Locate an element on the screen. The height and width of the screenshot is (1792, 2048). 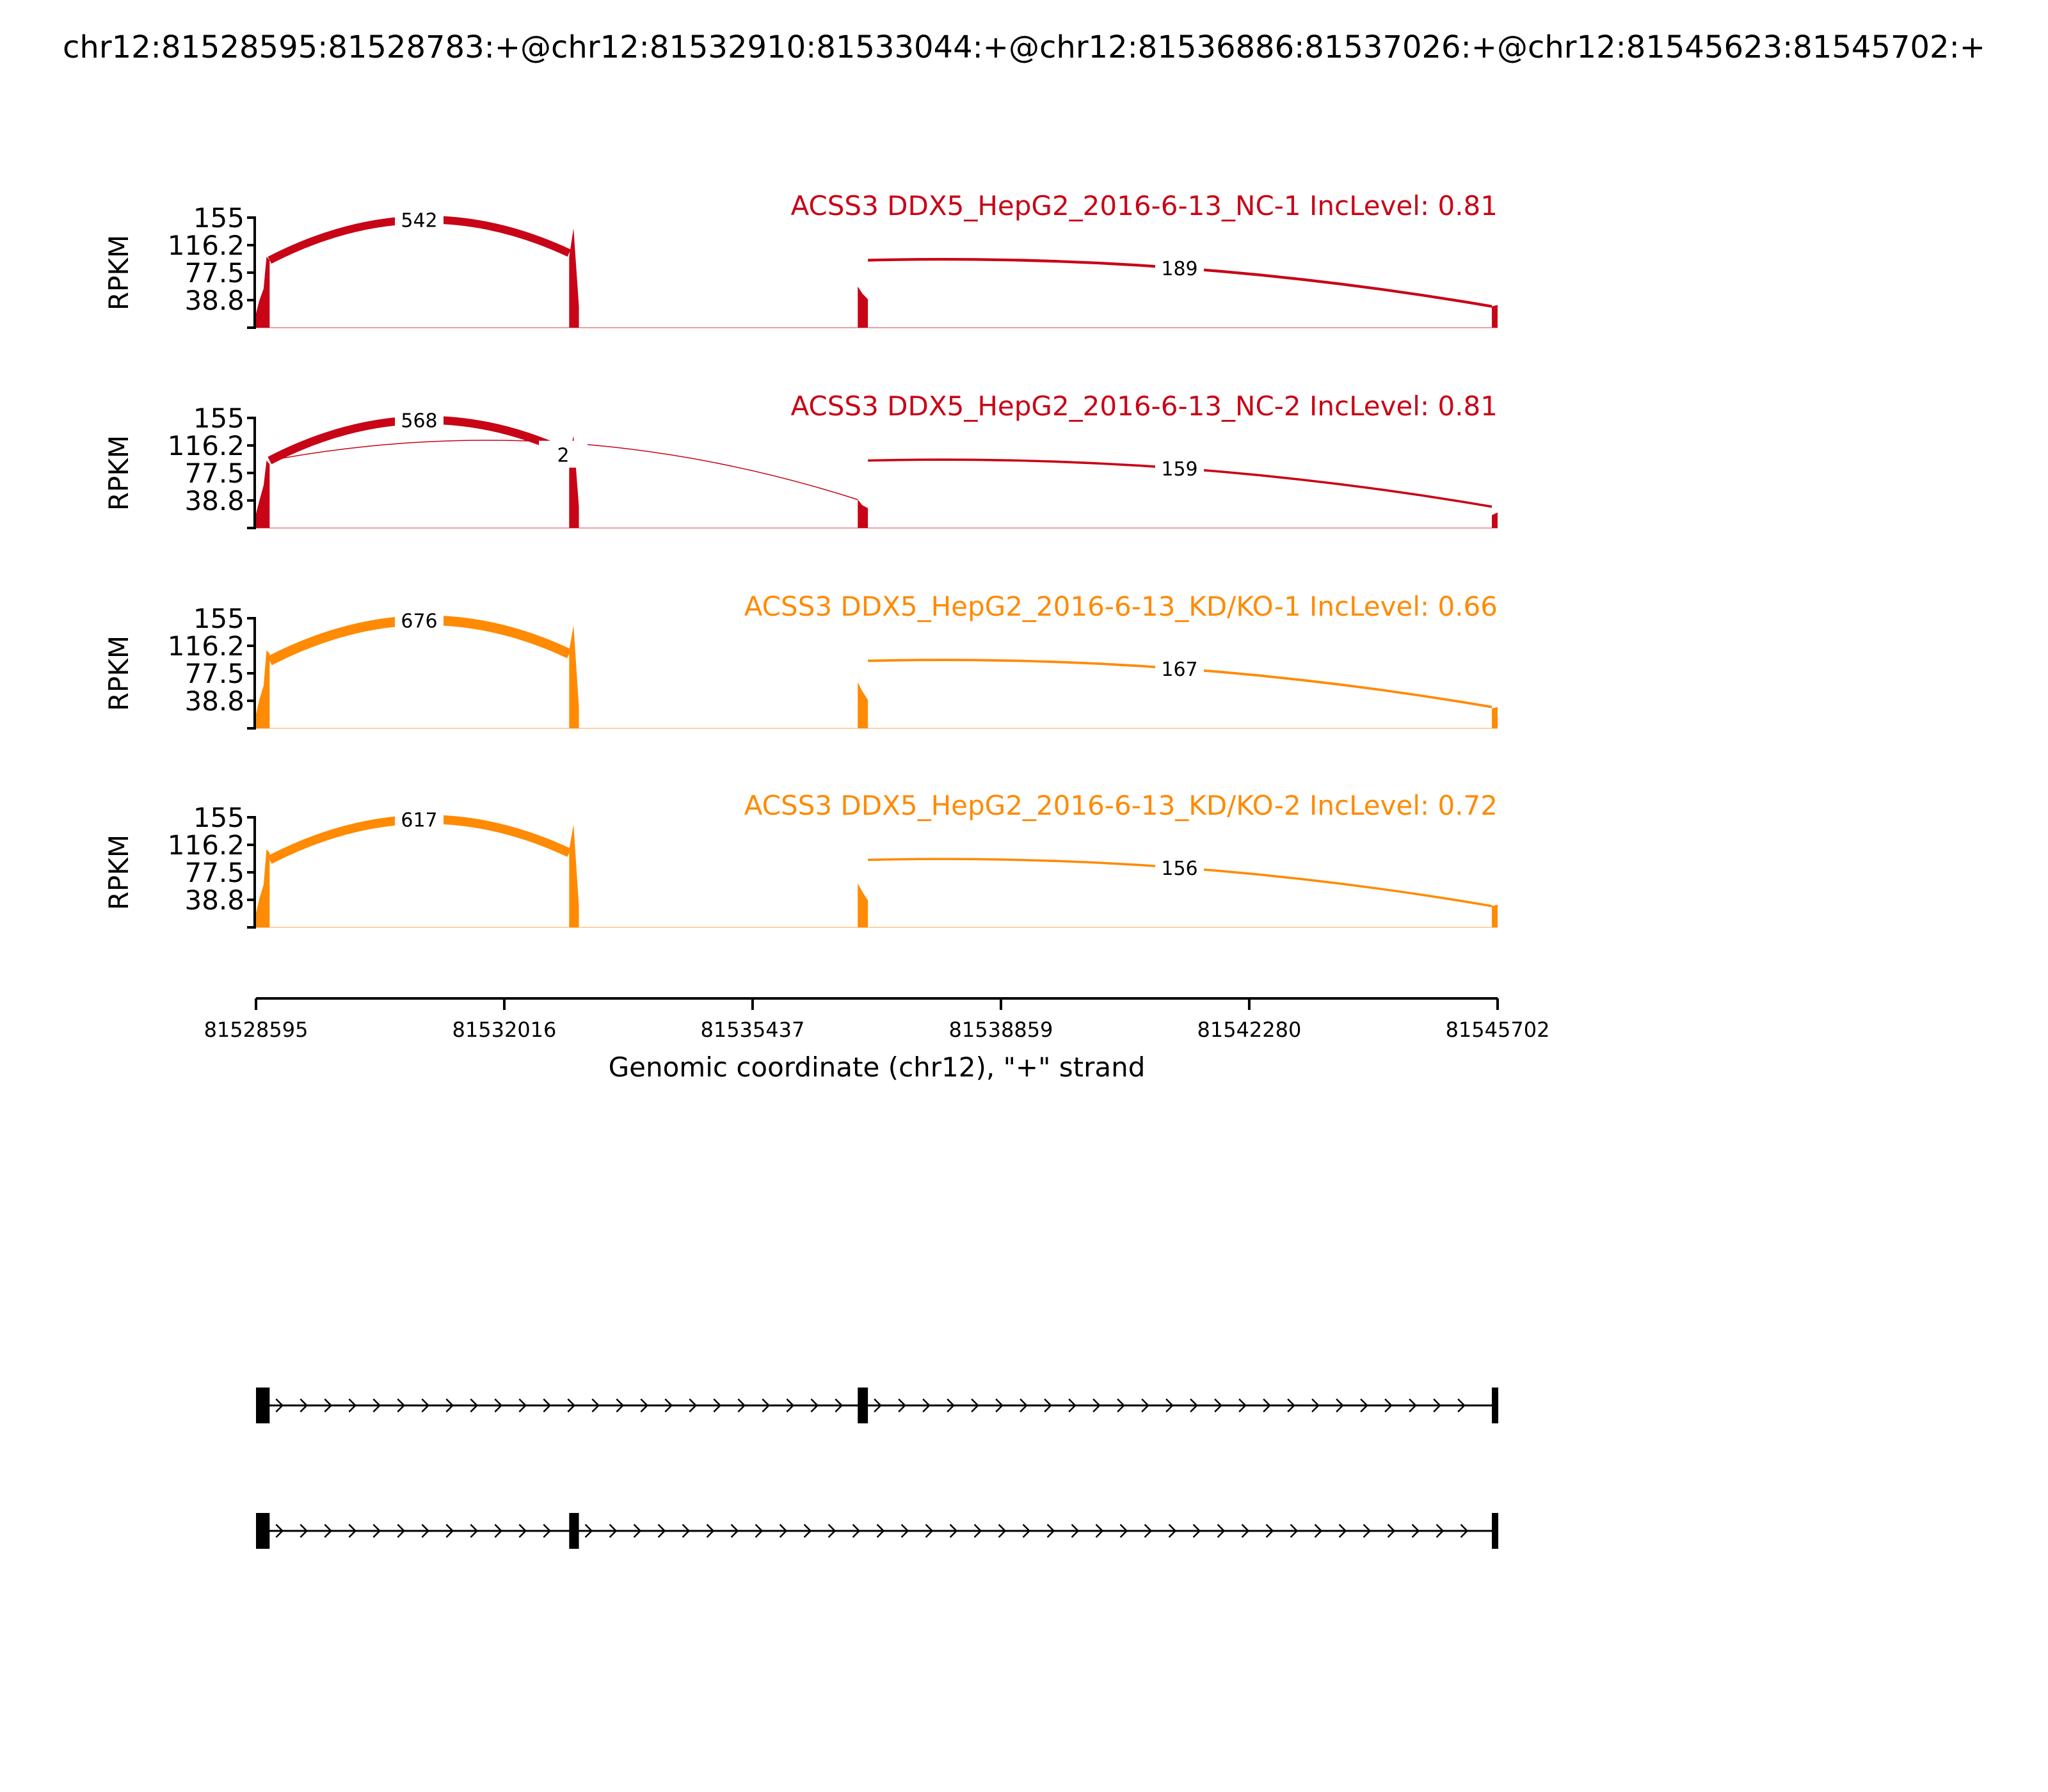
junction-count: 189 is located at coordinates (1179, 269).